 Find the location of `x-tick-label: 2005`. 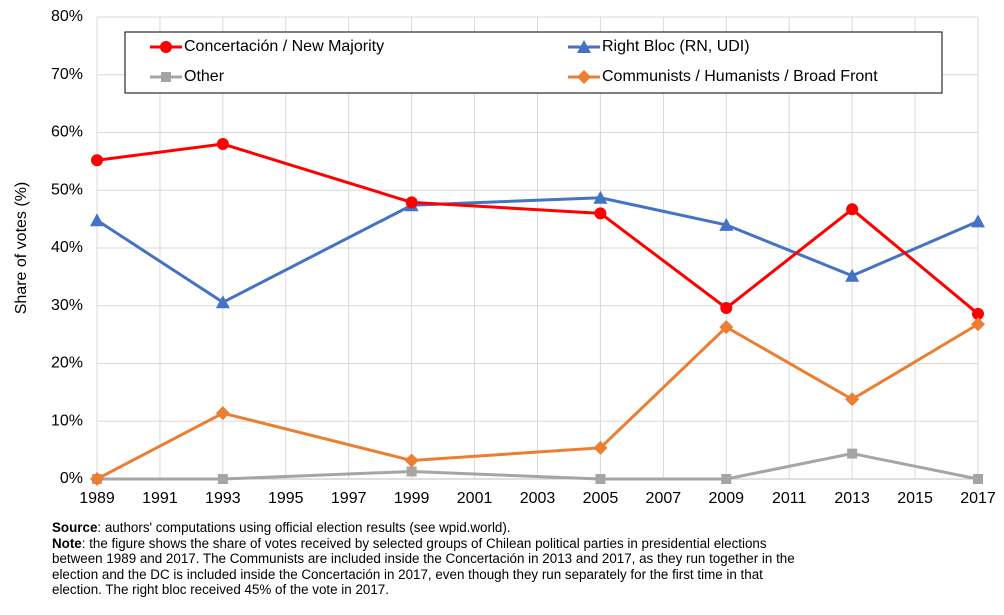

x-tick-label: 2005 is located at coordinates (601, 498).